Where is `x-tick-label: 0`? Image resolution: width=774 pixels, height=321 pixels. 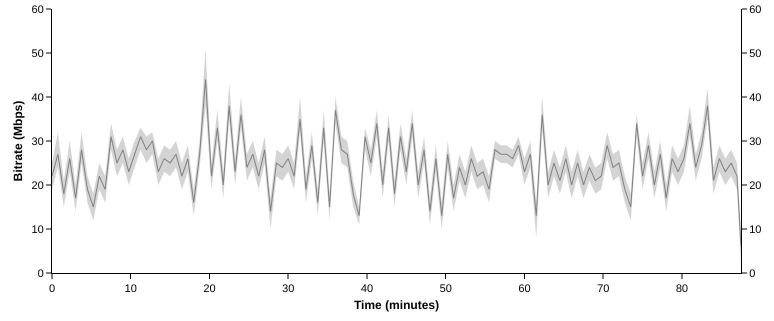 x-tick-label: 0 is located at coordinates (52, 289).